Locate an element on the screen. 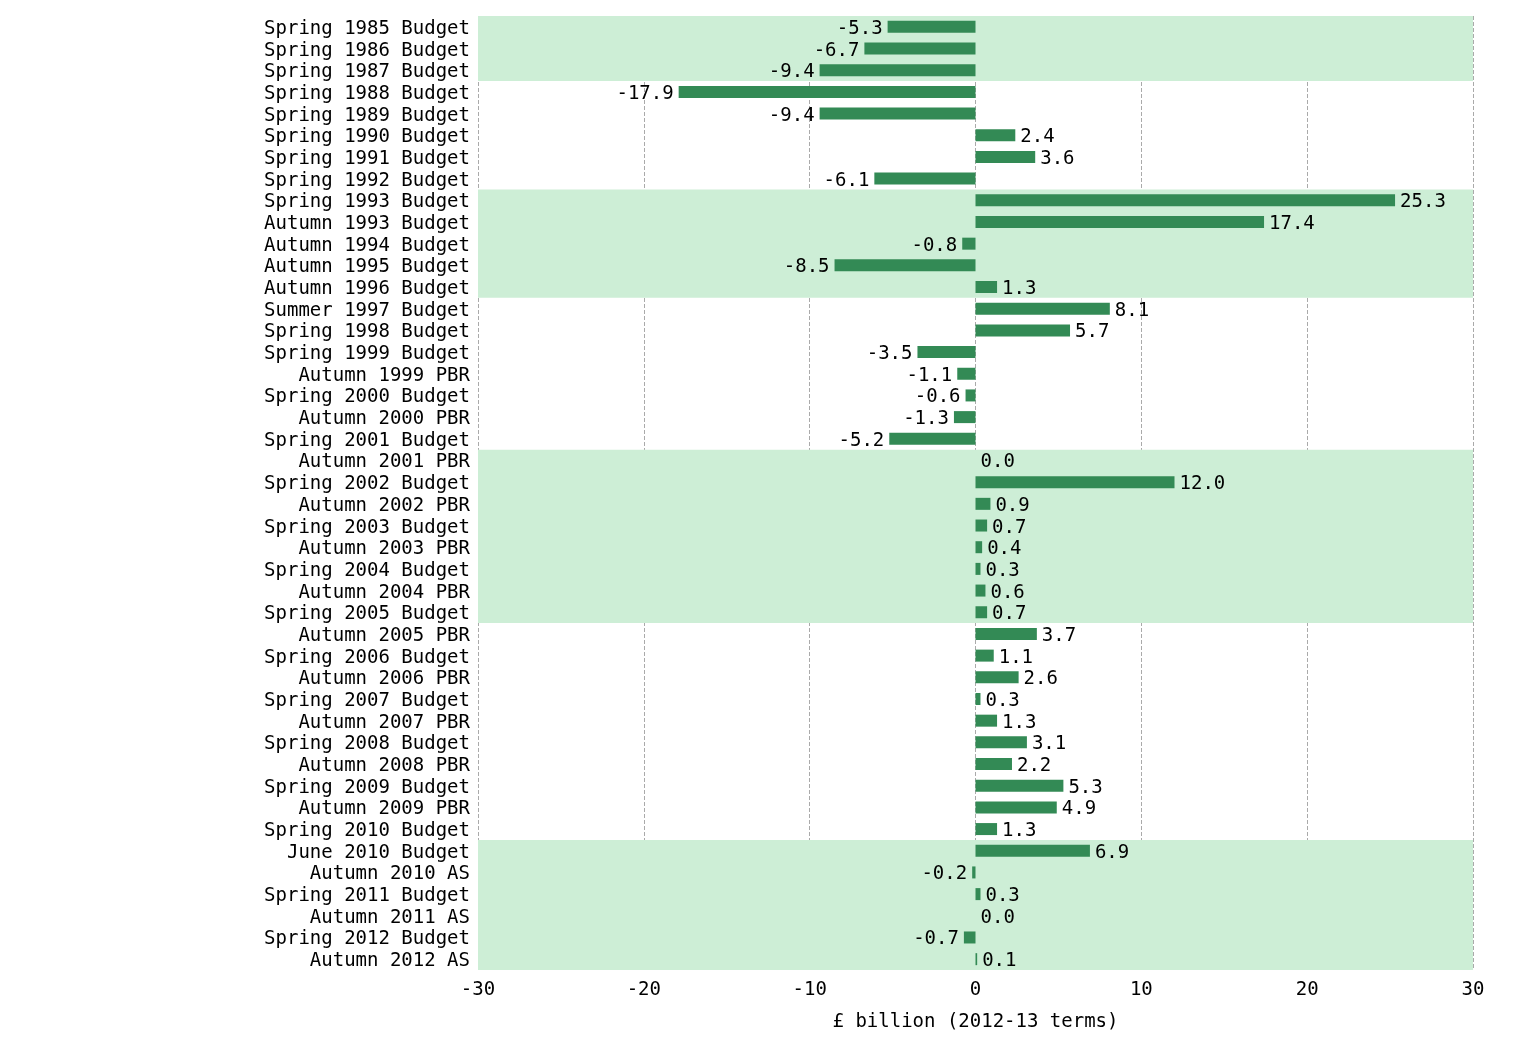 The width and height of the screenshot is (1515, 1048). x-tick-label: 20 is located at coordinates (1307, 987).